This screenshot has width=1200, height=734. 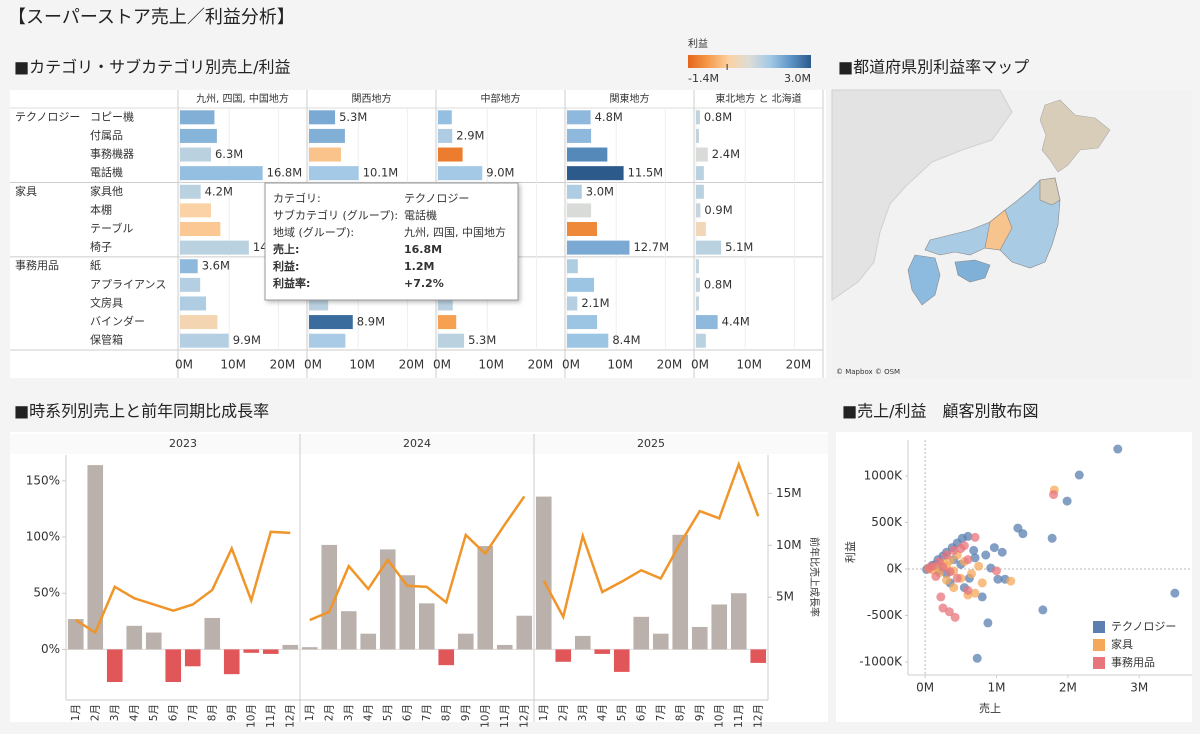 I want to click on column-header: 関東地方, so click(x=630, y=98).